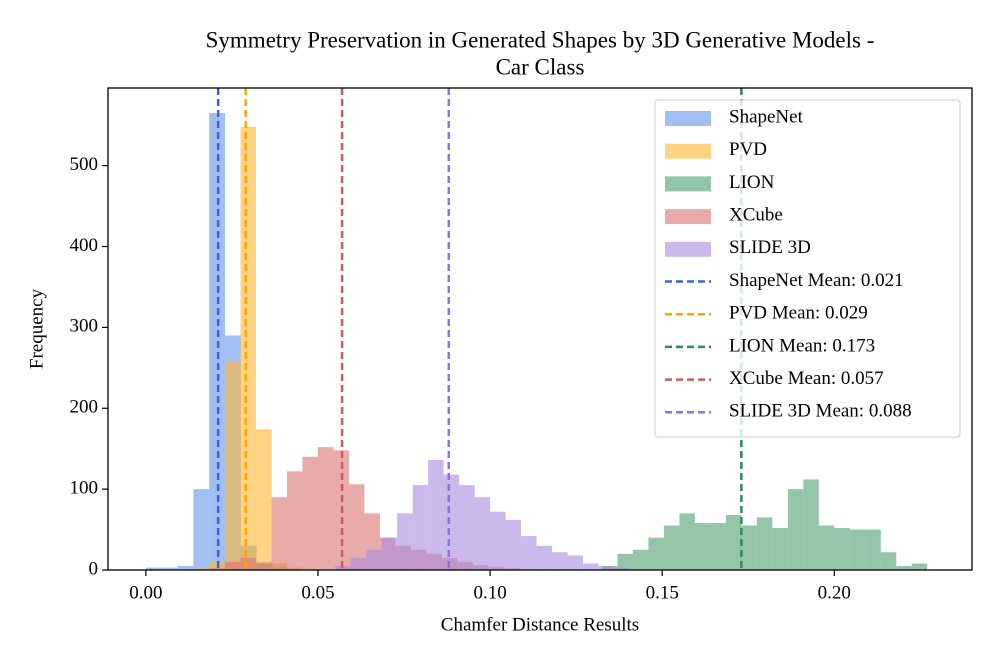  What do you see at coordinates (84, 326) in the screenshot?
I see `y-tick-label: 300` at bounding box center [84, 326].